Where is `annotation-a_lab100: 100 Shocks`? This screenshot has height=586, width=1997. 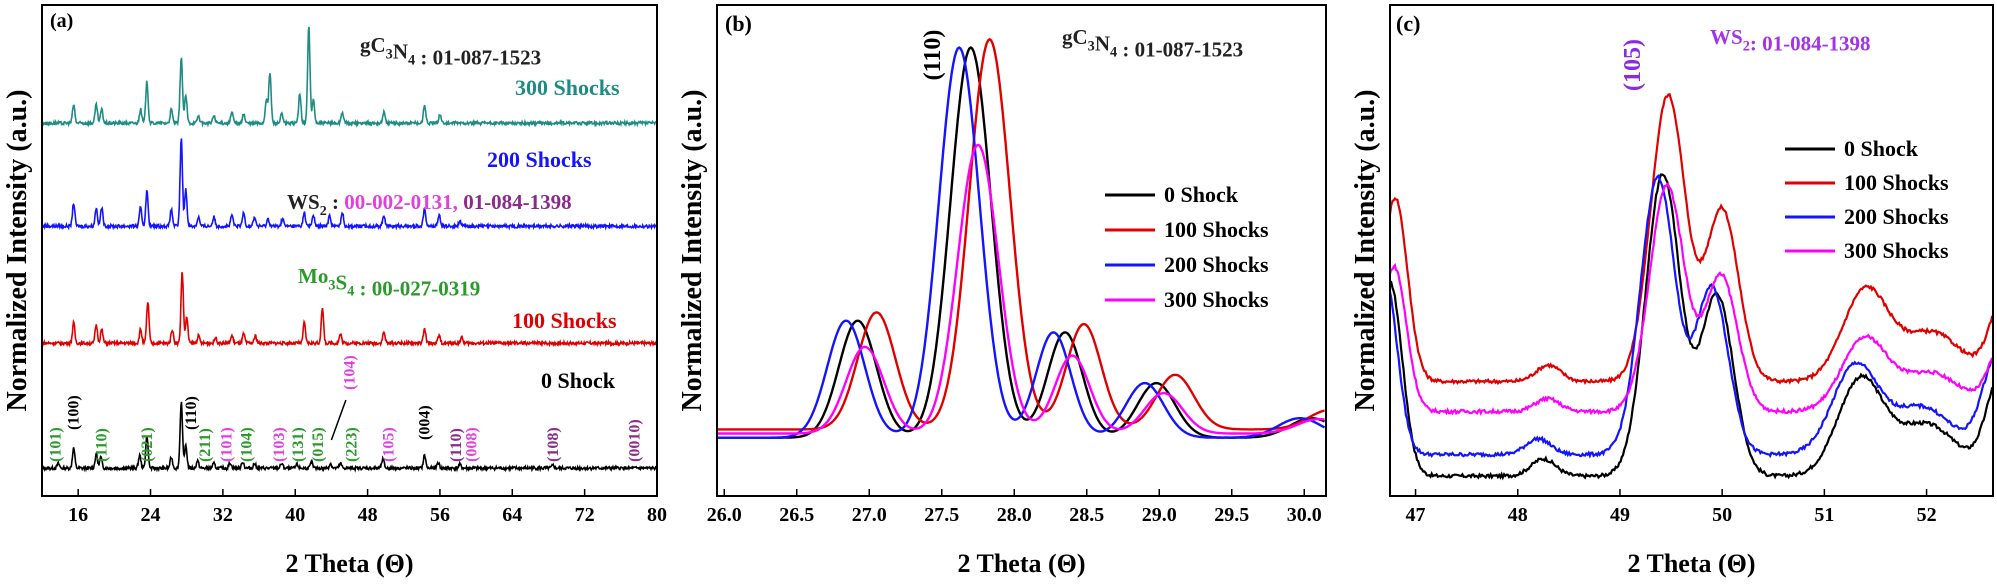 annotation-a_lab100: 100 Shocks is located at coordinates (564, 320).